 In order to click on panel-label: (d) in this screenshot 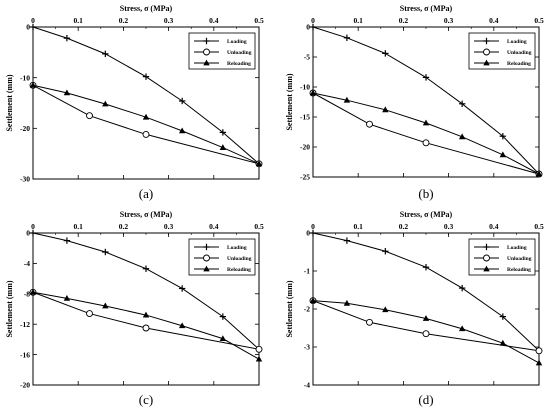, I will do `click(425, 399)`.